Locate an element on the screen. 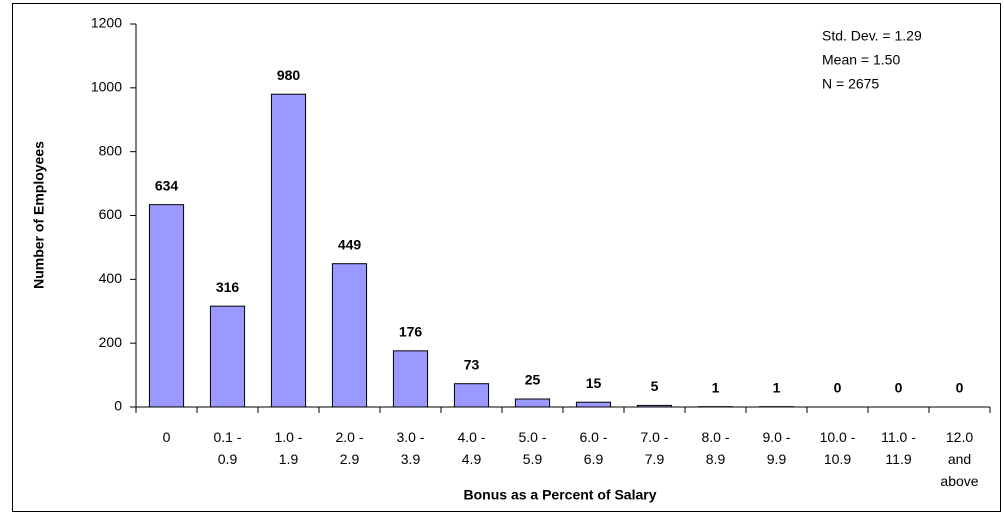 The height and width of the screenshot is (516, 1004). x-tick-label-line: 6.9 is located at coordinates (594, 459).